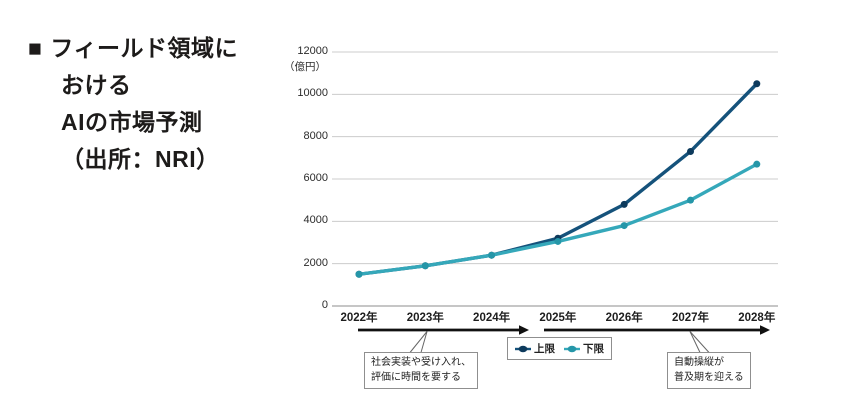  What do you see at coordinates (544, 349) in the screenshot?
I see `legend-label-upper-limit: 上限` at bounding box center [544, 349].